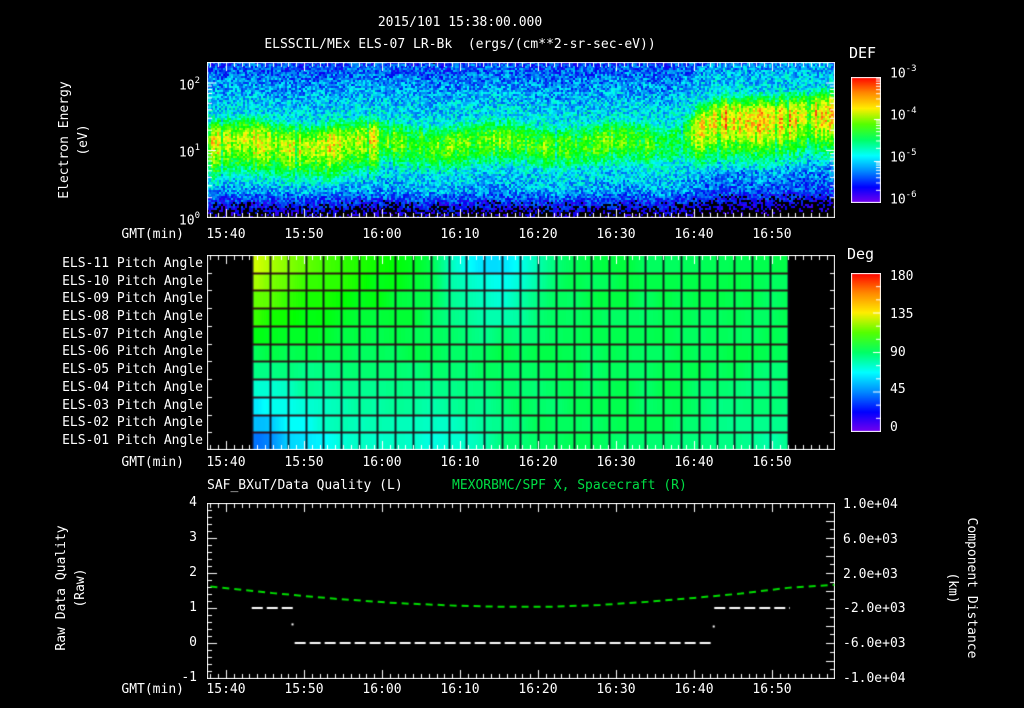  I want to click on deg-colorbar-title: Deg, so click(861, 254).